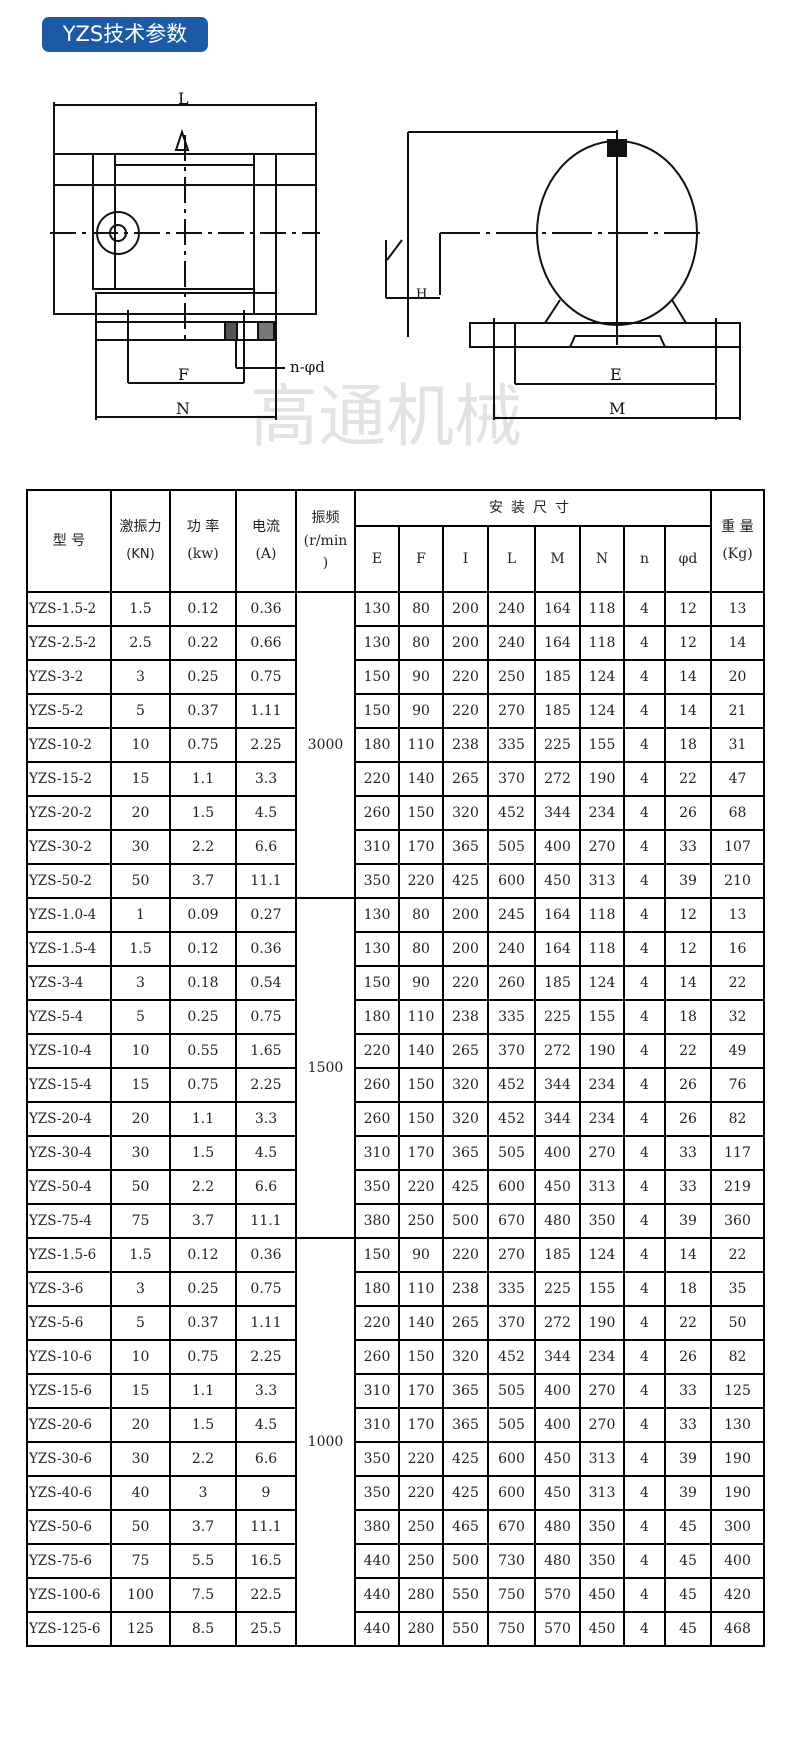  I want to click on value-cell: 313, so click(602, 1493).